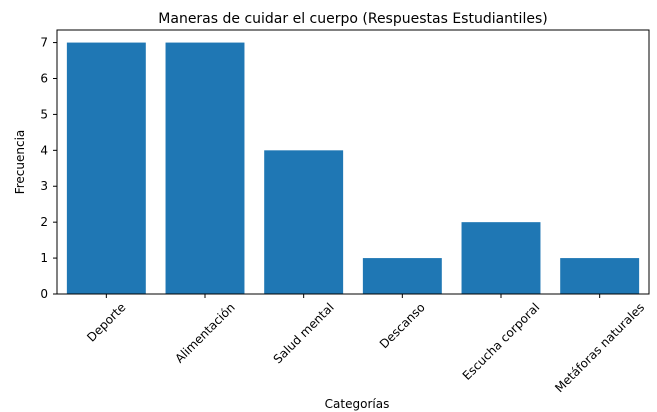 The height and width of the screenshot is (412, 657). Describe the element at coordinates (357, 404) in the screenshot. I see `x-axis-label: Categorías` at that location.